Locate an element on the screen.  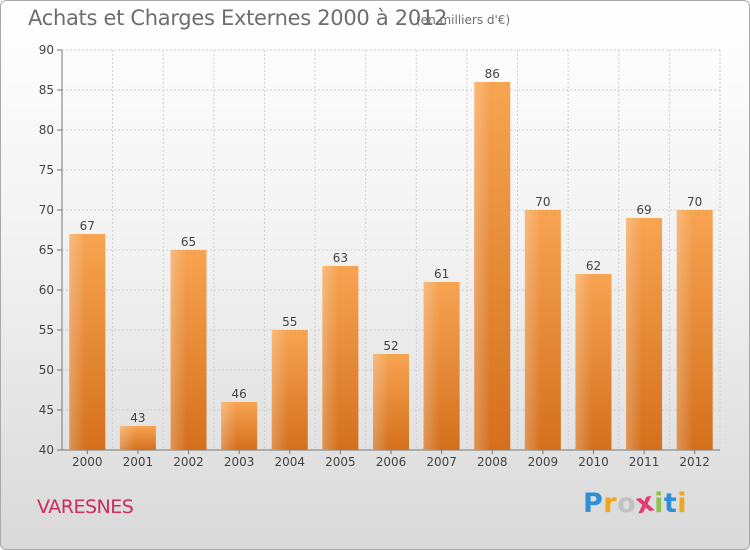
y-tick-label: 90 is located at coordinates (46, 50).